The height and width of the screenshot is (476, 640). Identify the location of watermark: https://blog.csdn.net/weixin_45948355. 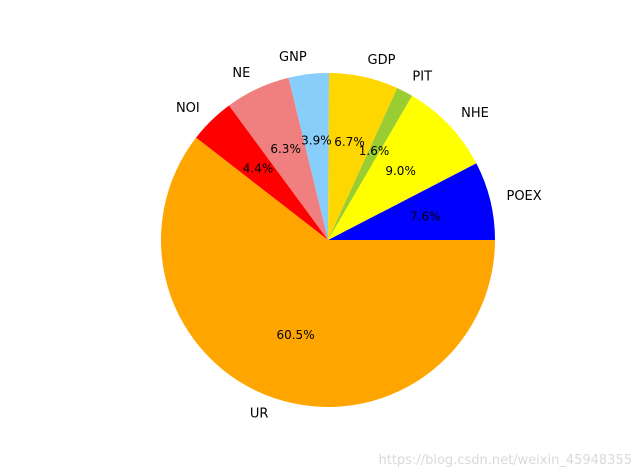
(505, 460).